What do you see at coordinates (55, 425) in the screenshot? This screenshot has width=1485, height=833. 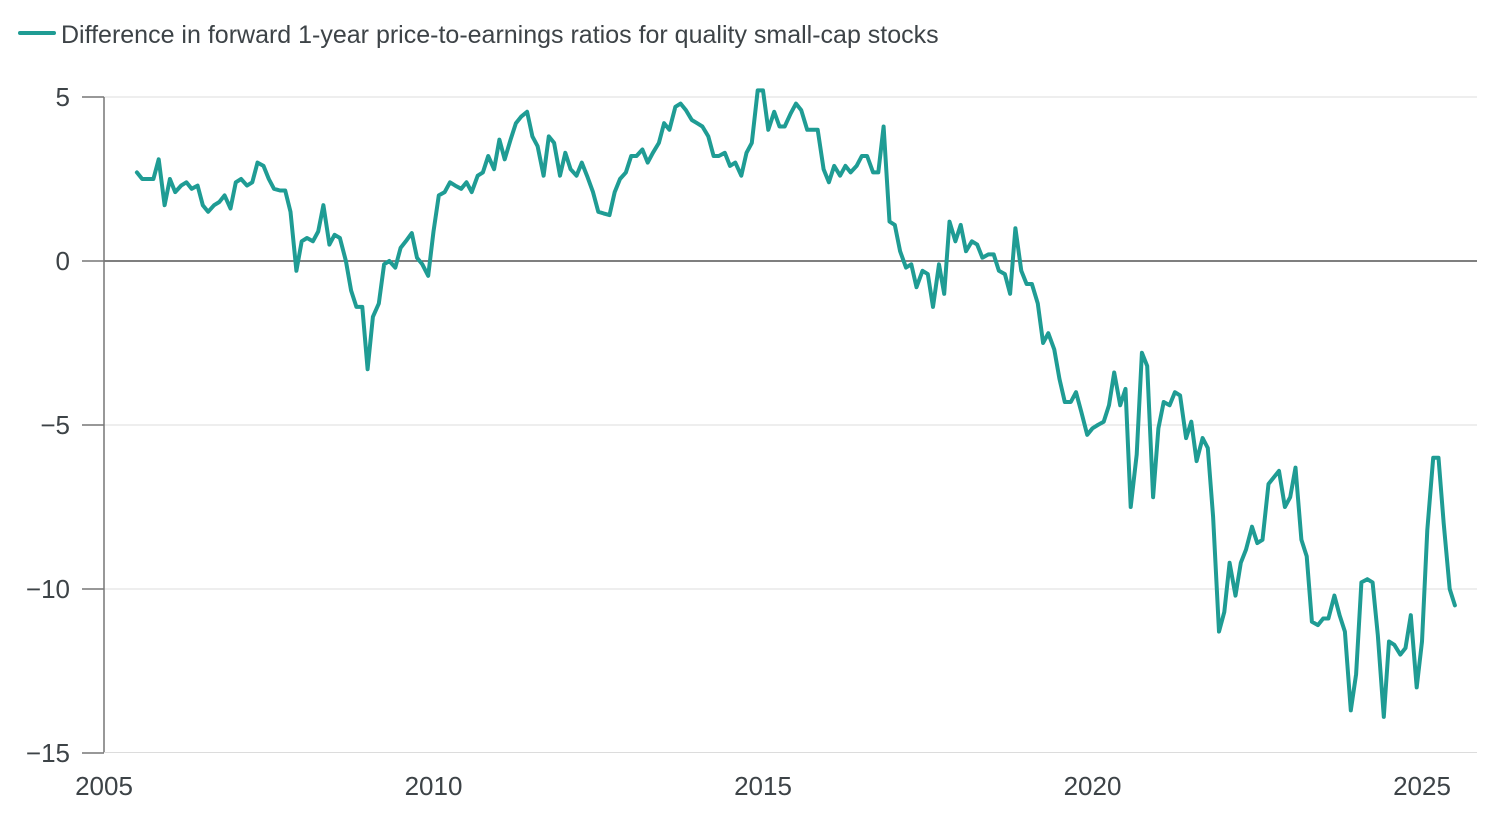 I see `y-tick-label: −5` at bounding box center [55, 425].